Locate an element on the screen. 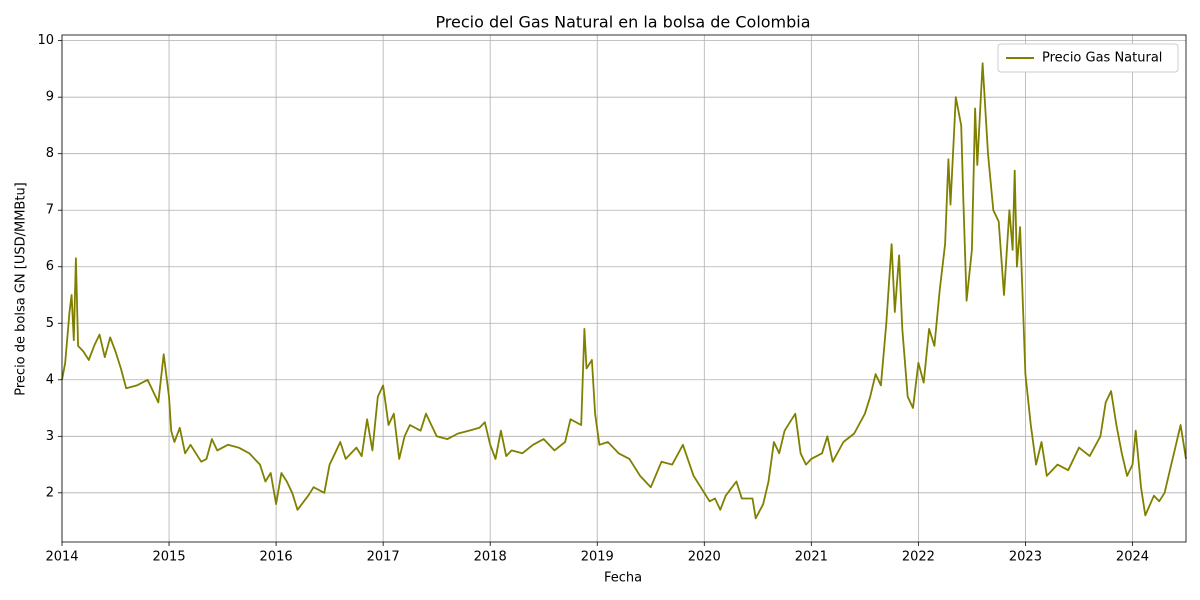 The width and height of the screenshot is (1200, 600). legend: Precio Gas Natural is located at coordinates (1088, 58).